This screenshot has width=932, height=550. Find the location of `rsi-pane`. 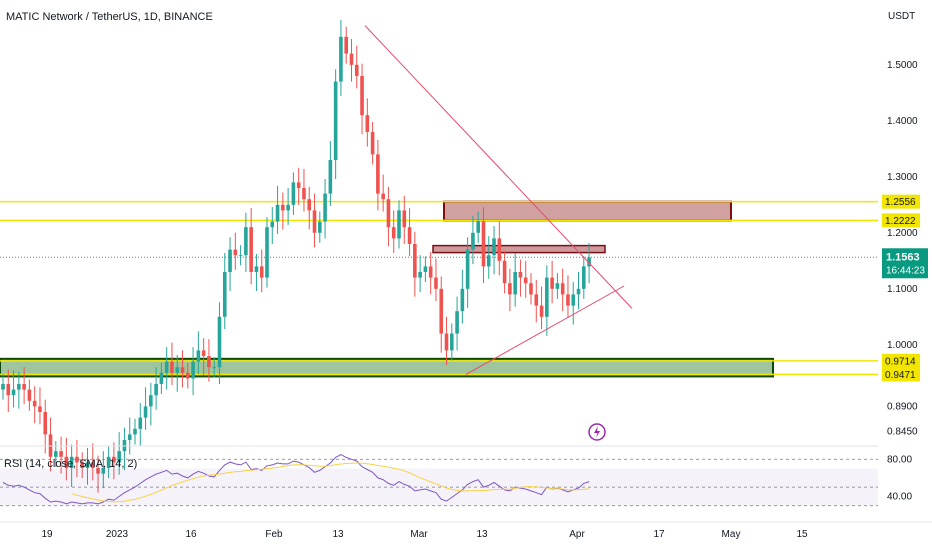

rsi-pane is located at coordinates (439, 480).